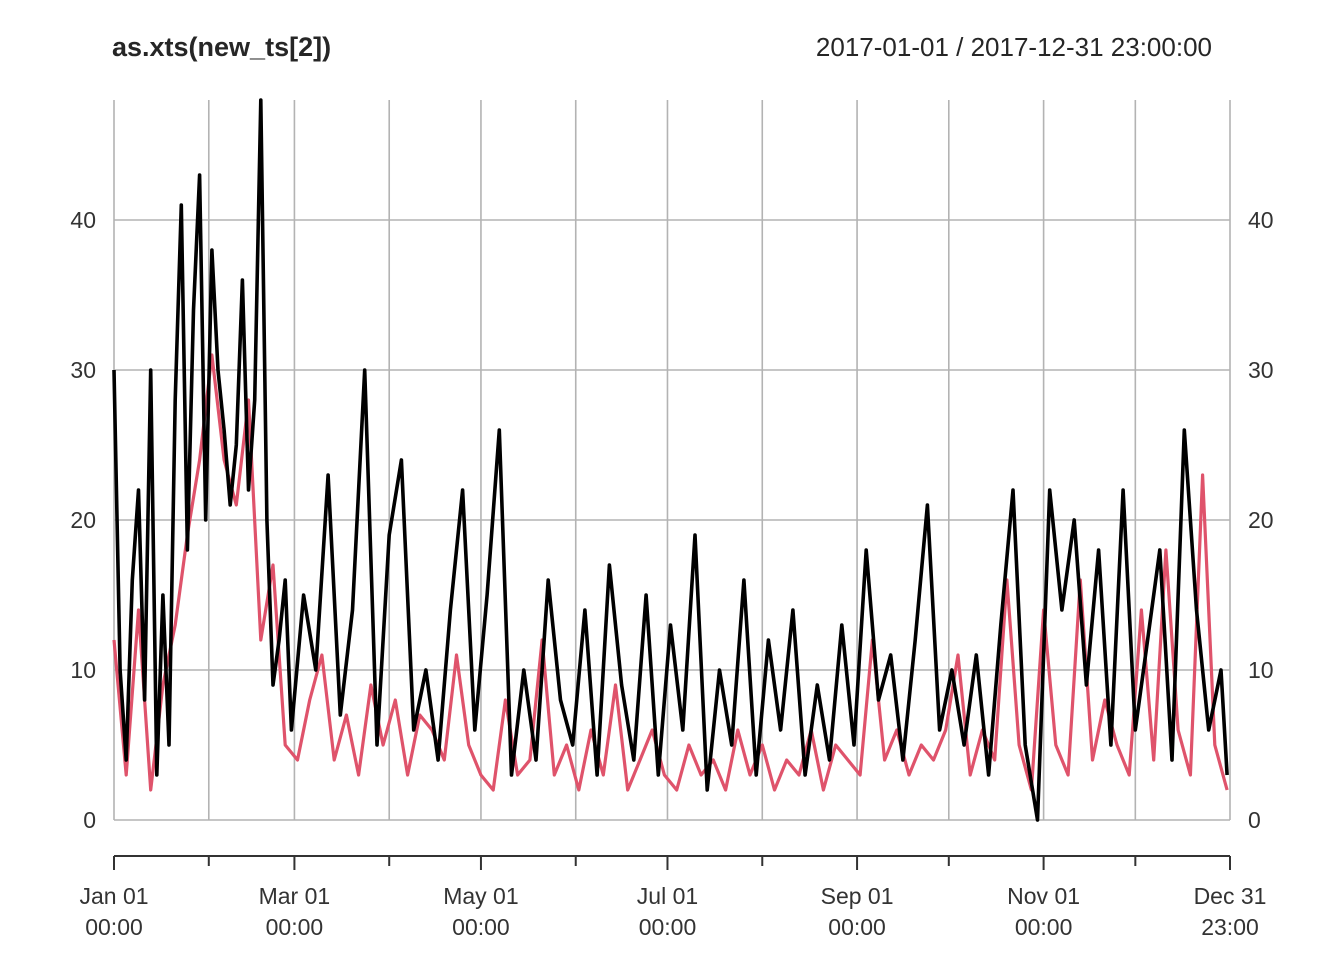 The height and width of the screenshot is (960, 1344). Describe the element at coordinates (480, 896) in the screenshot. I see `x-tick-label: May 01` at that location.